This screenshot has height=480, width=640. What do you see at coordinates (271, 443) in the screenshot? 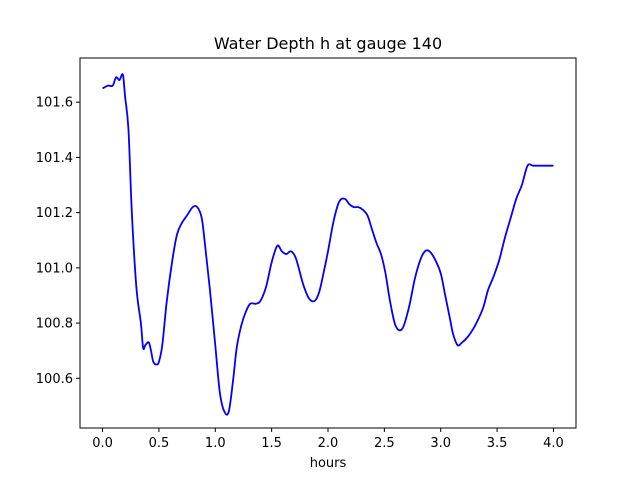
I see `x-tick-label: 1.5` at bounding box center [271, 443].